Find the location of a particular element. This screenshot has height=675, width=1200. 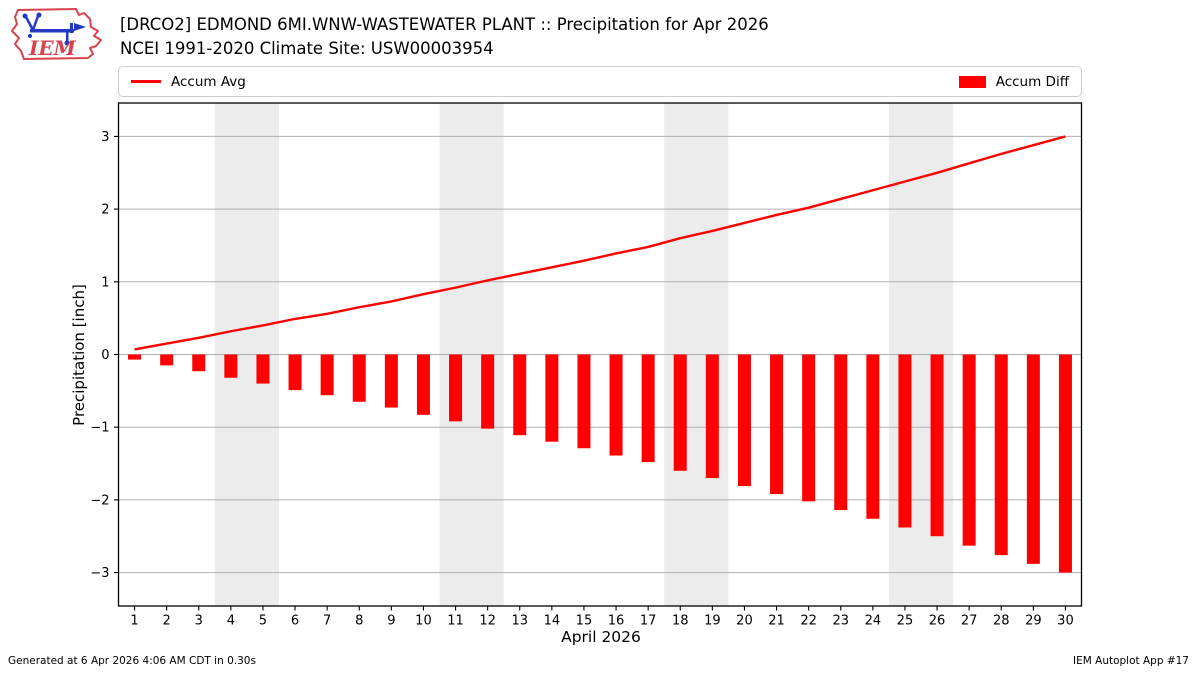

legend-item-accum-diff: Accum Diff is located at coordinates (1013, 81).